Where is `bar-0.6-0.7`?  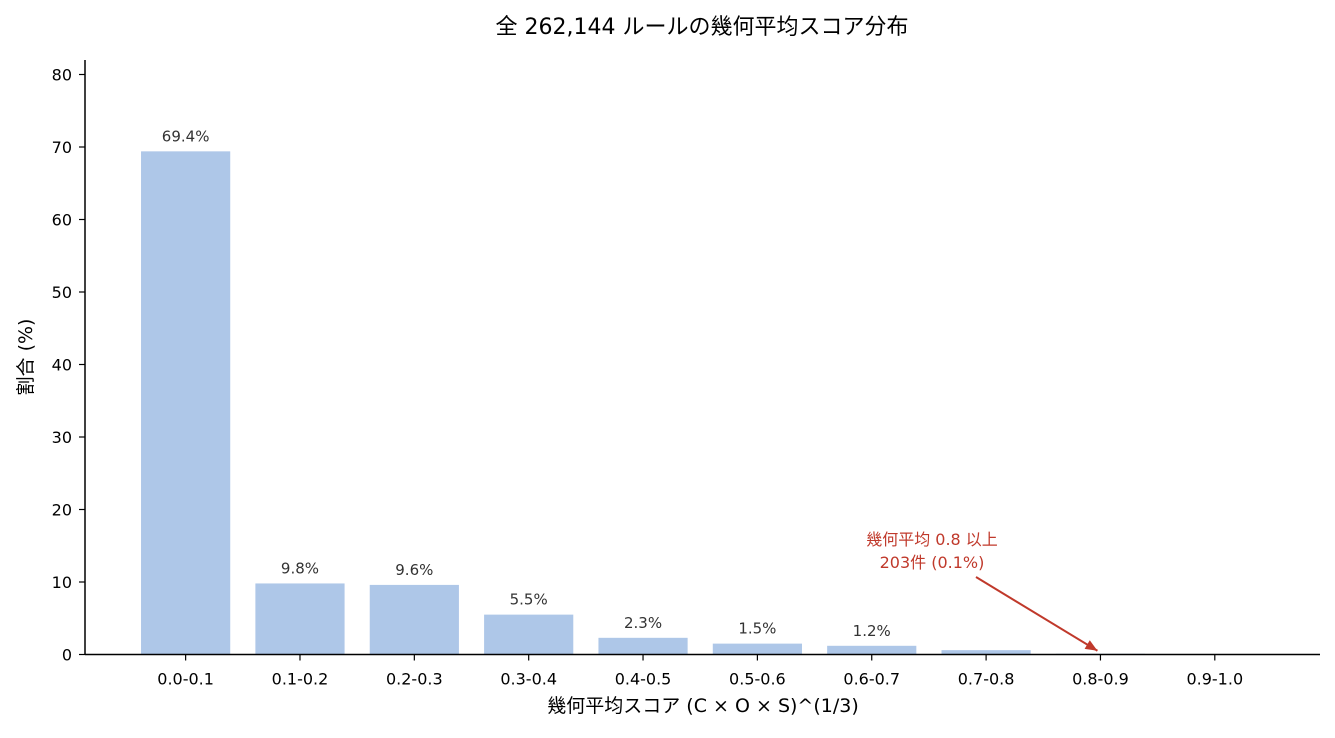 bar-0.6-0.7 is located at coordinates (872, 650).